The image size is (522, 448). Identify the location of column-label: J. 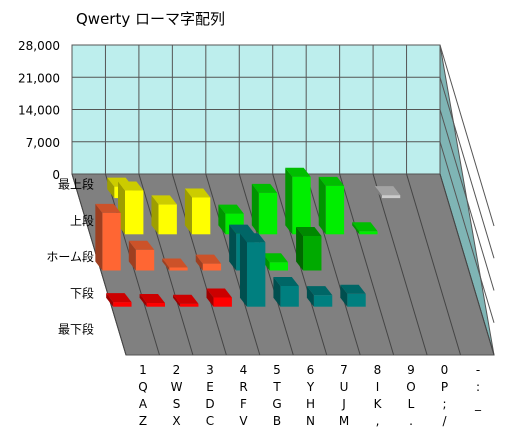
(343, 404).